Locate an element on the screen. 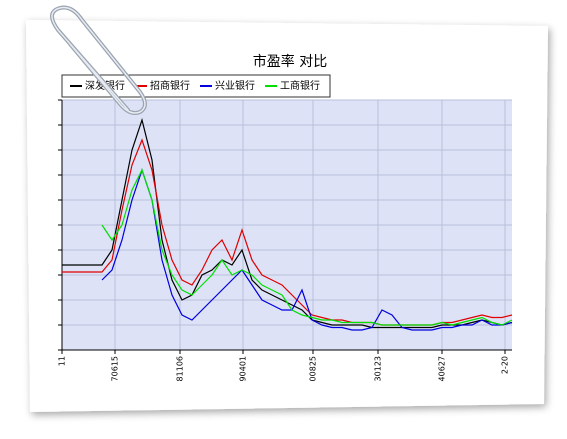 Image resolution: width=567 pixels, height=439 pixels. clip-highlight is located at coordinates (98, 60).